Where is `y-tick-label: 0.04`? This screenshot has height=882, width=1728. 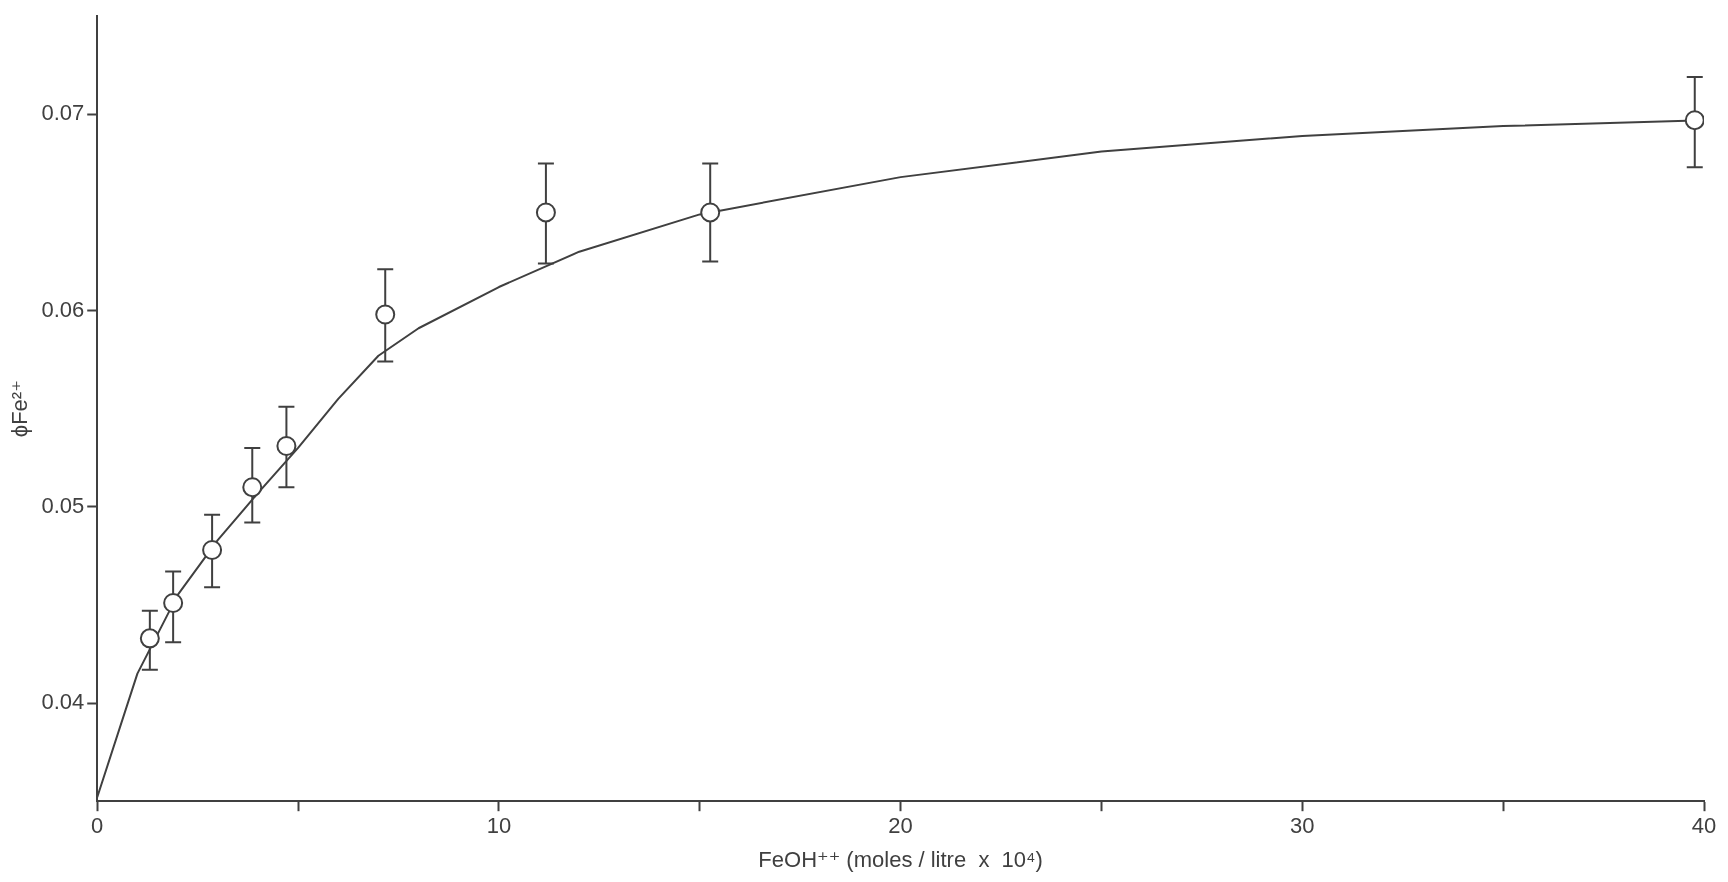
y-tick-label: 0.04 is located at coordinates (63, 702).